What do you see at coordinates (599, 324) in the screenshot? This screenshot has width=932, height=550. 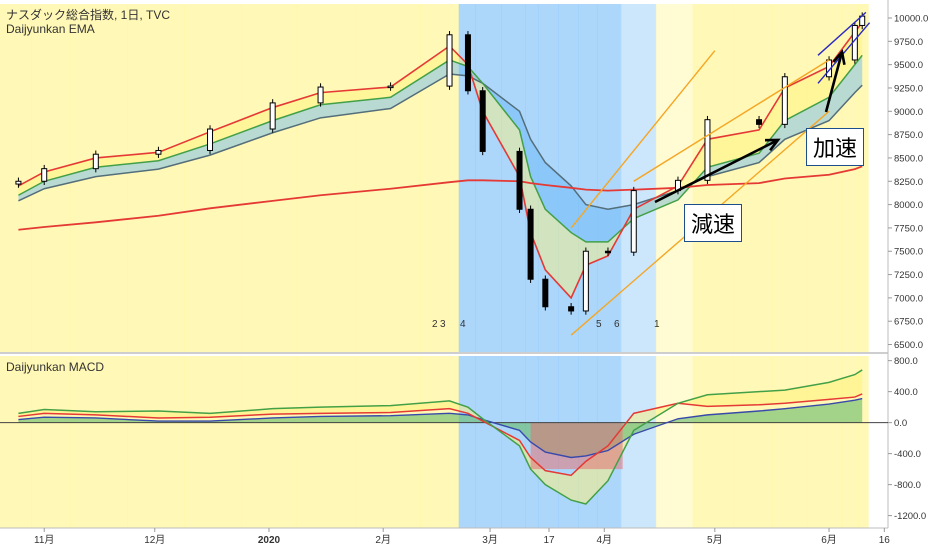 I see `stage-mark: 5` at bounding box center [599, 324].